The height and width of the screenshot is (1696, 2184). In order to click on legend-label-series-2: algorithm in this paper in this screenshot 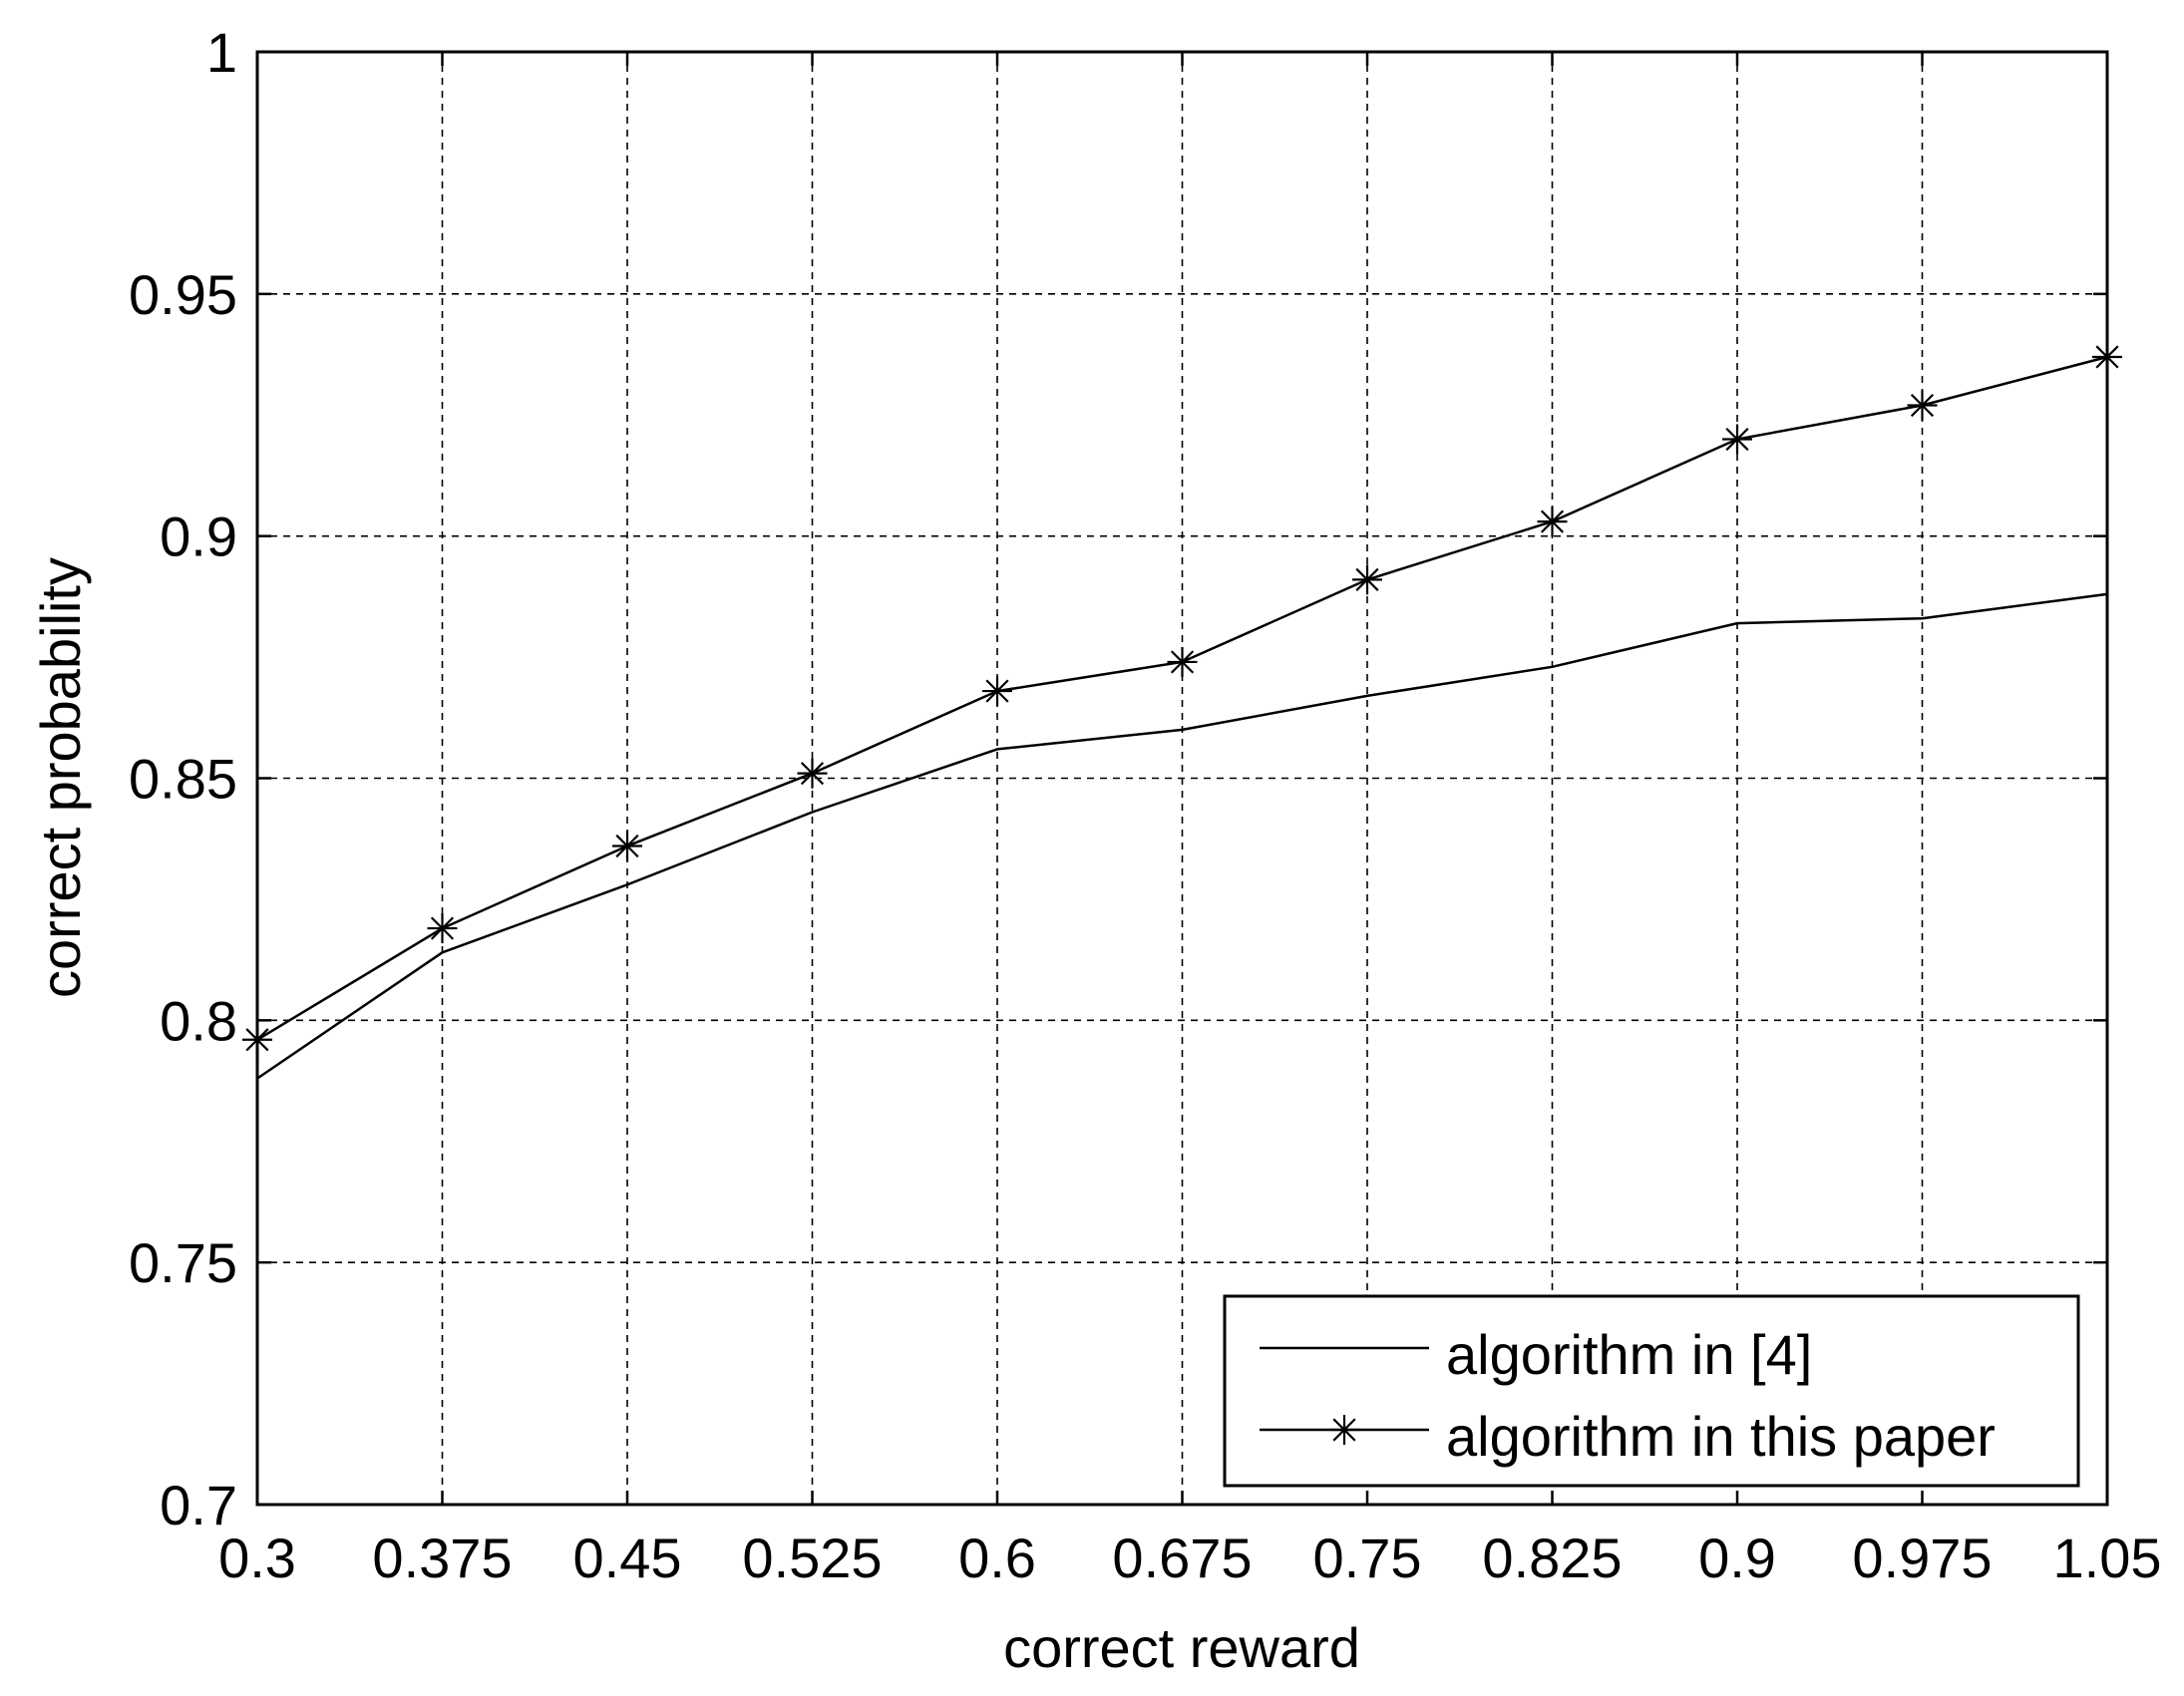, I will do `click(1721, 1436)`.